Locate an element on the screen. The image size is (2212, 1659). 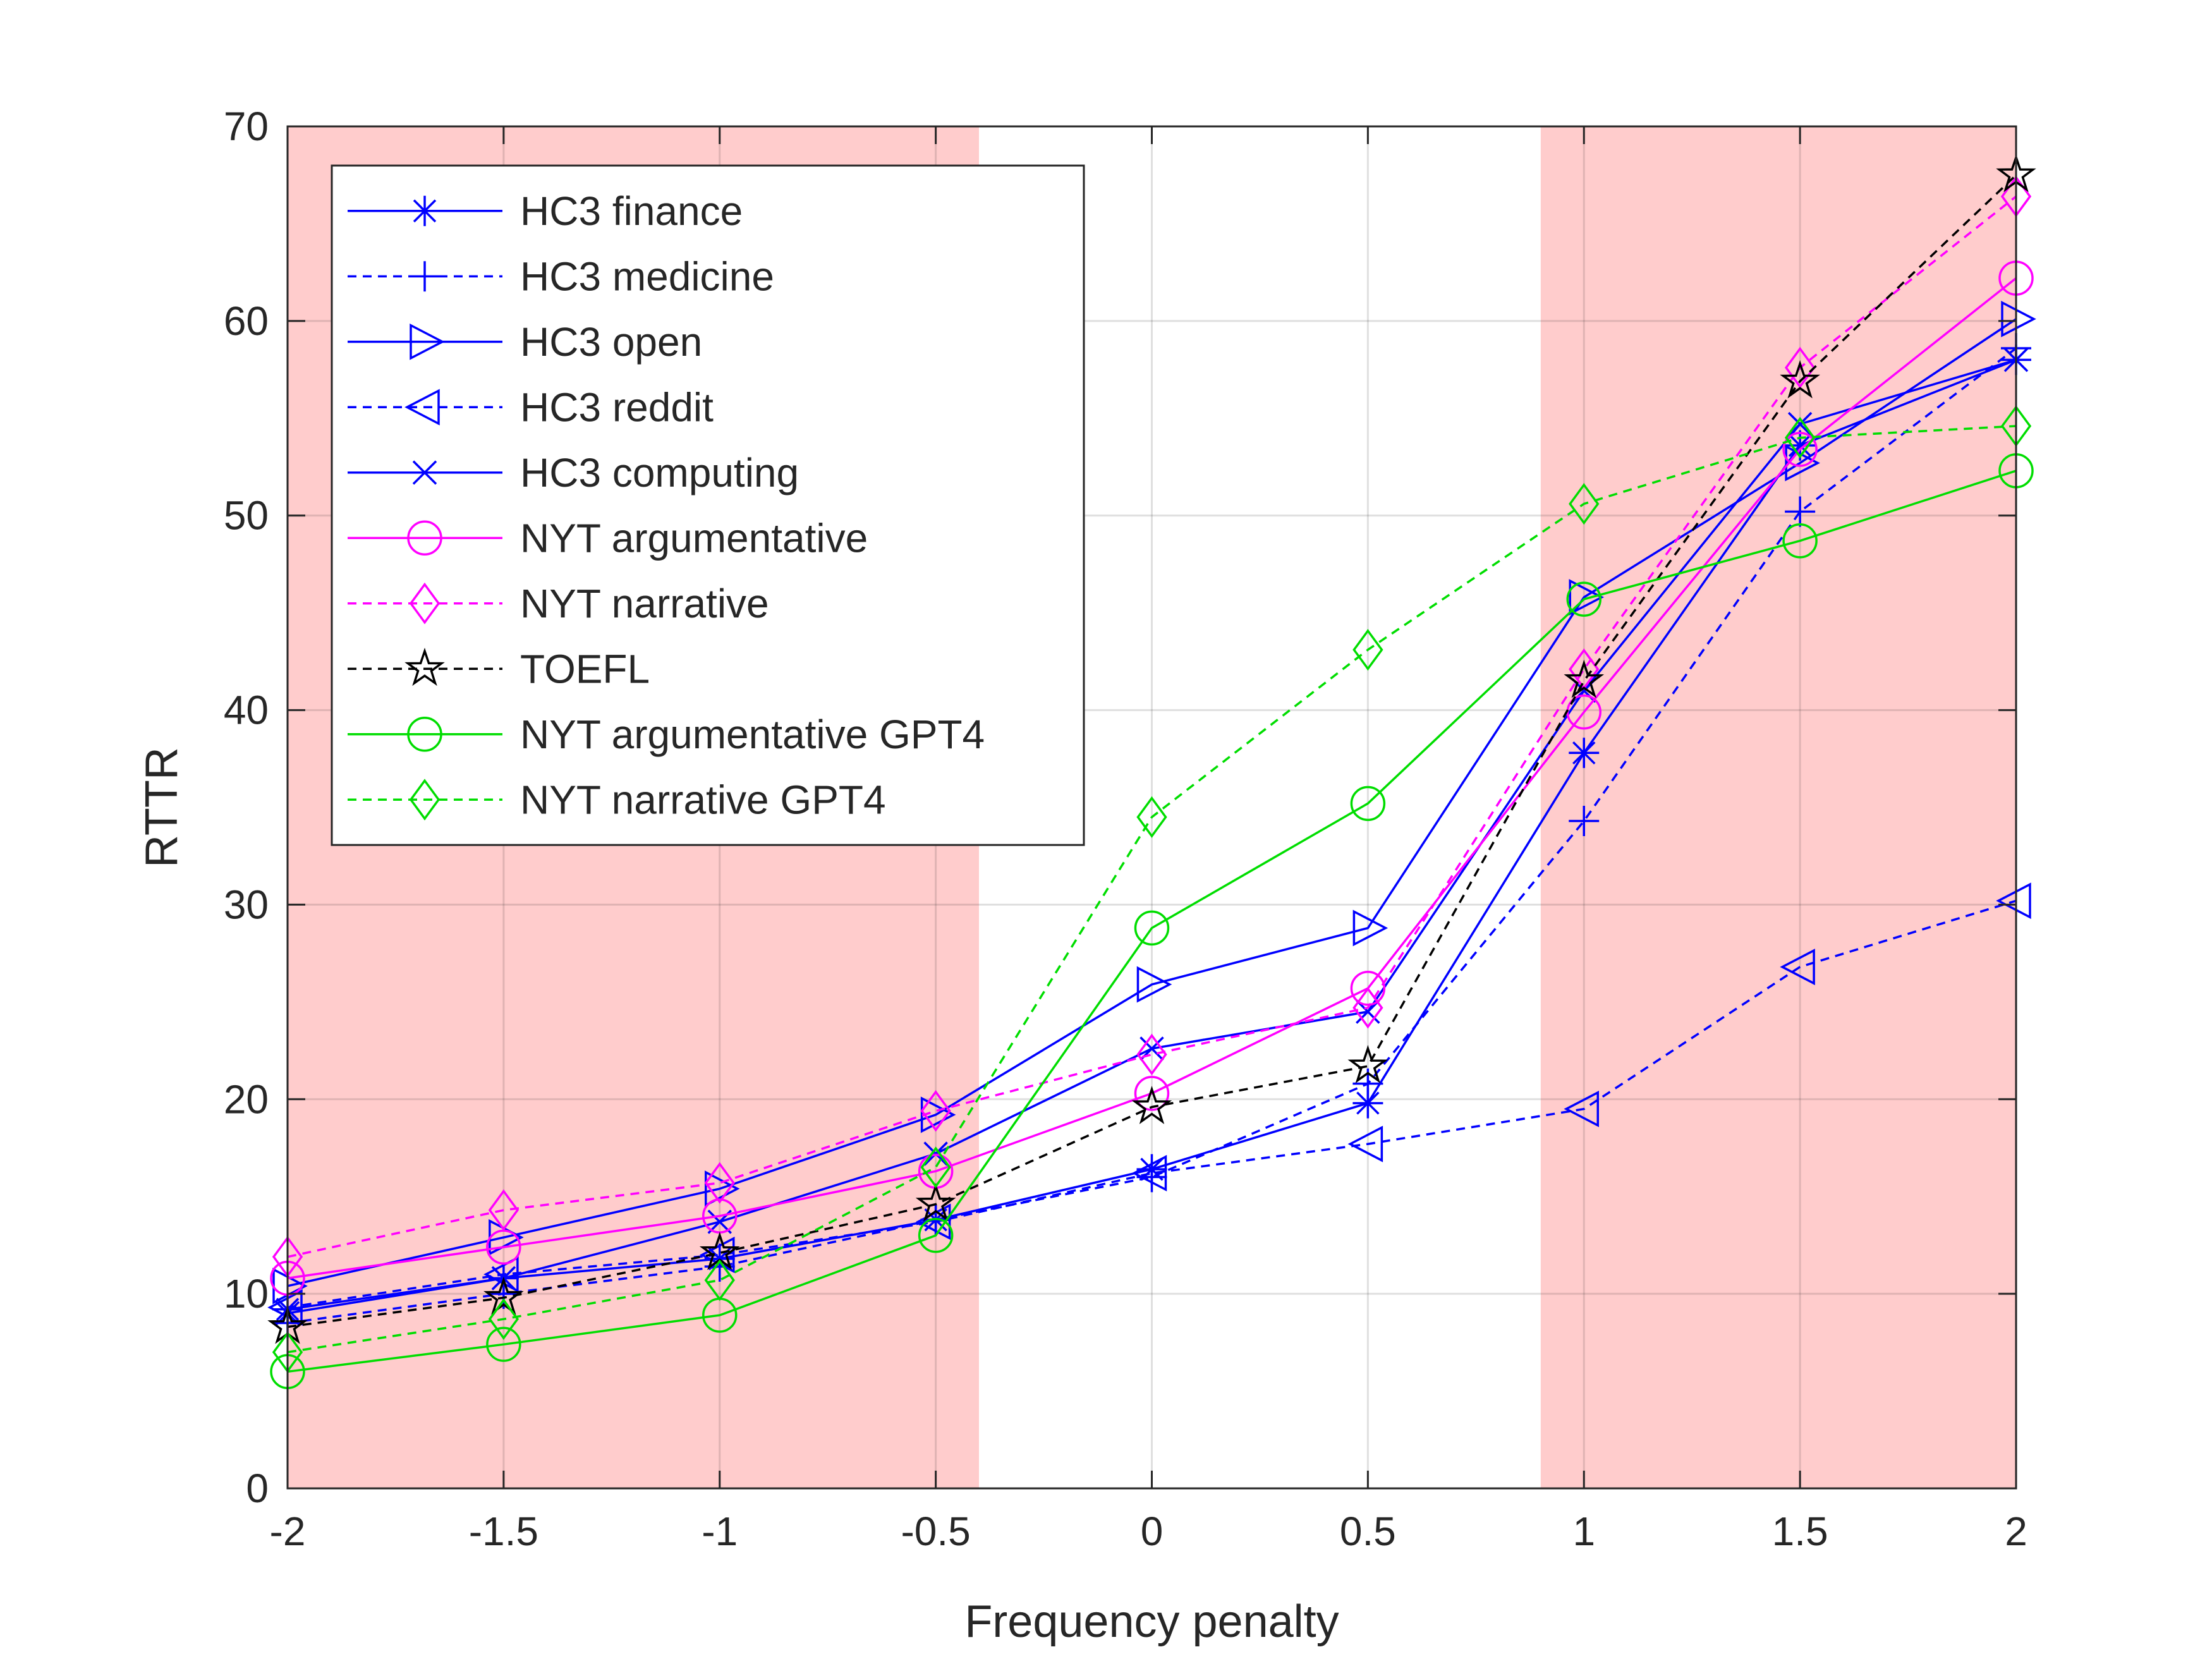
y-tick-label-1: 10 is located at coordinates (246, 1293).